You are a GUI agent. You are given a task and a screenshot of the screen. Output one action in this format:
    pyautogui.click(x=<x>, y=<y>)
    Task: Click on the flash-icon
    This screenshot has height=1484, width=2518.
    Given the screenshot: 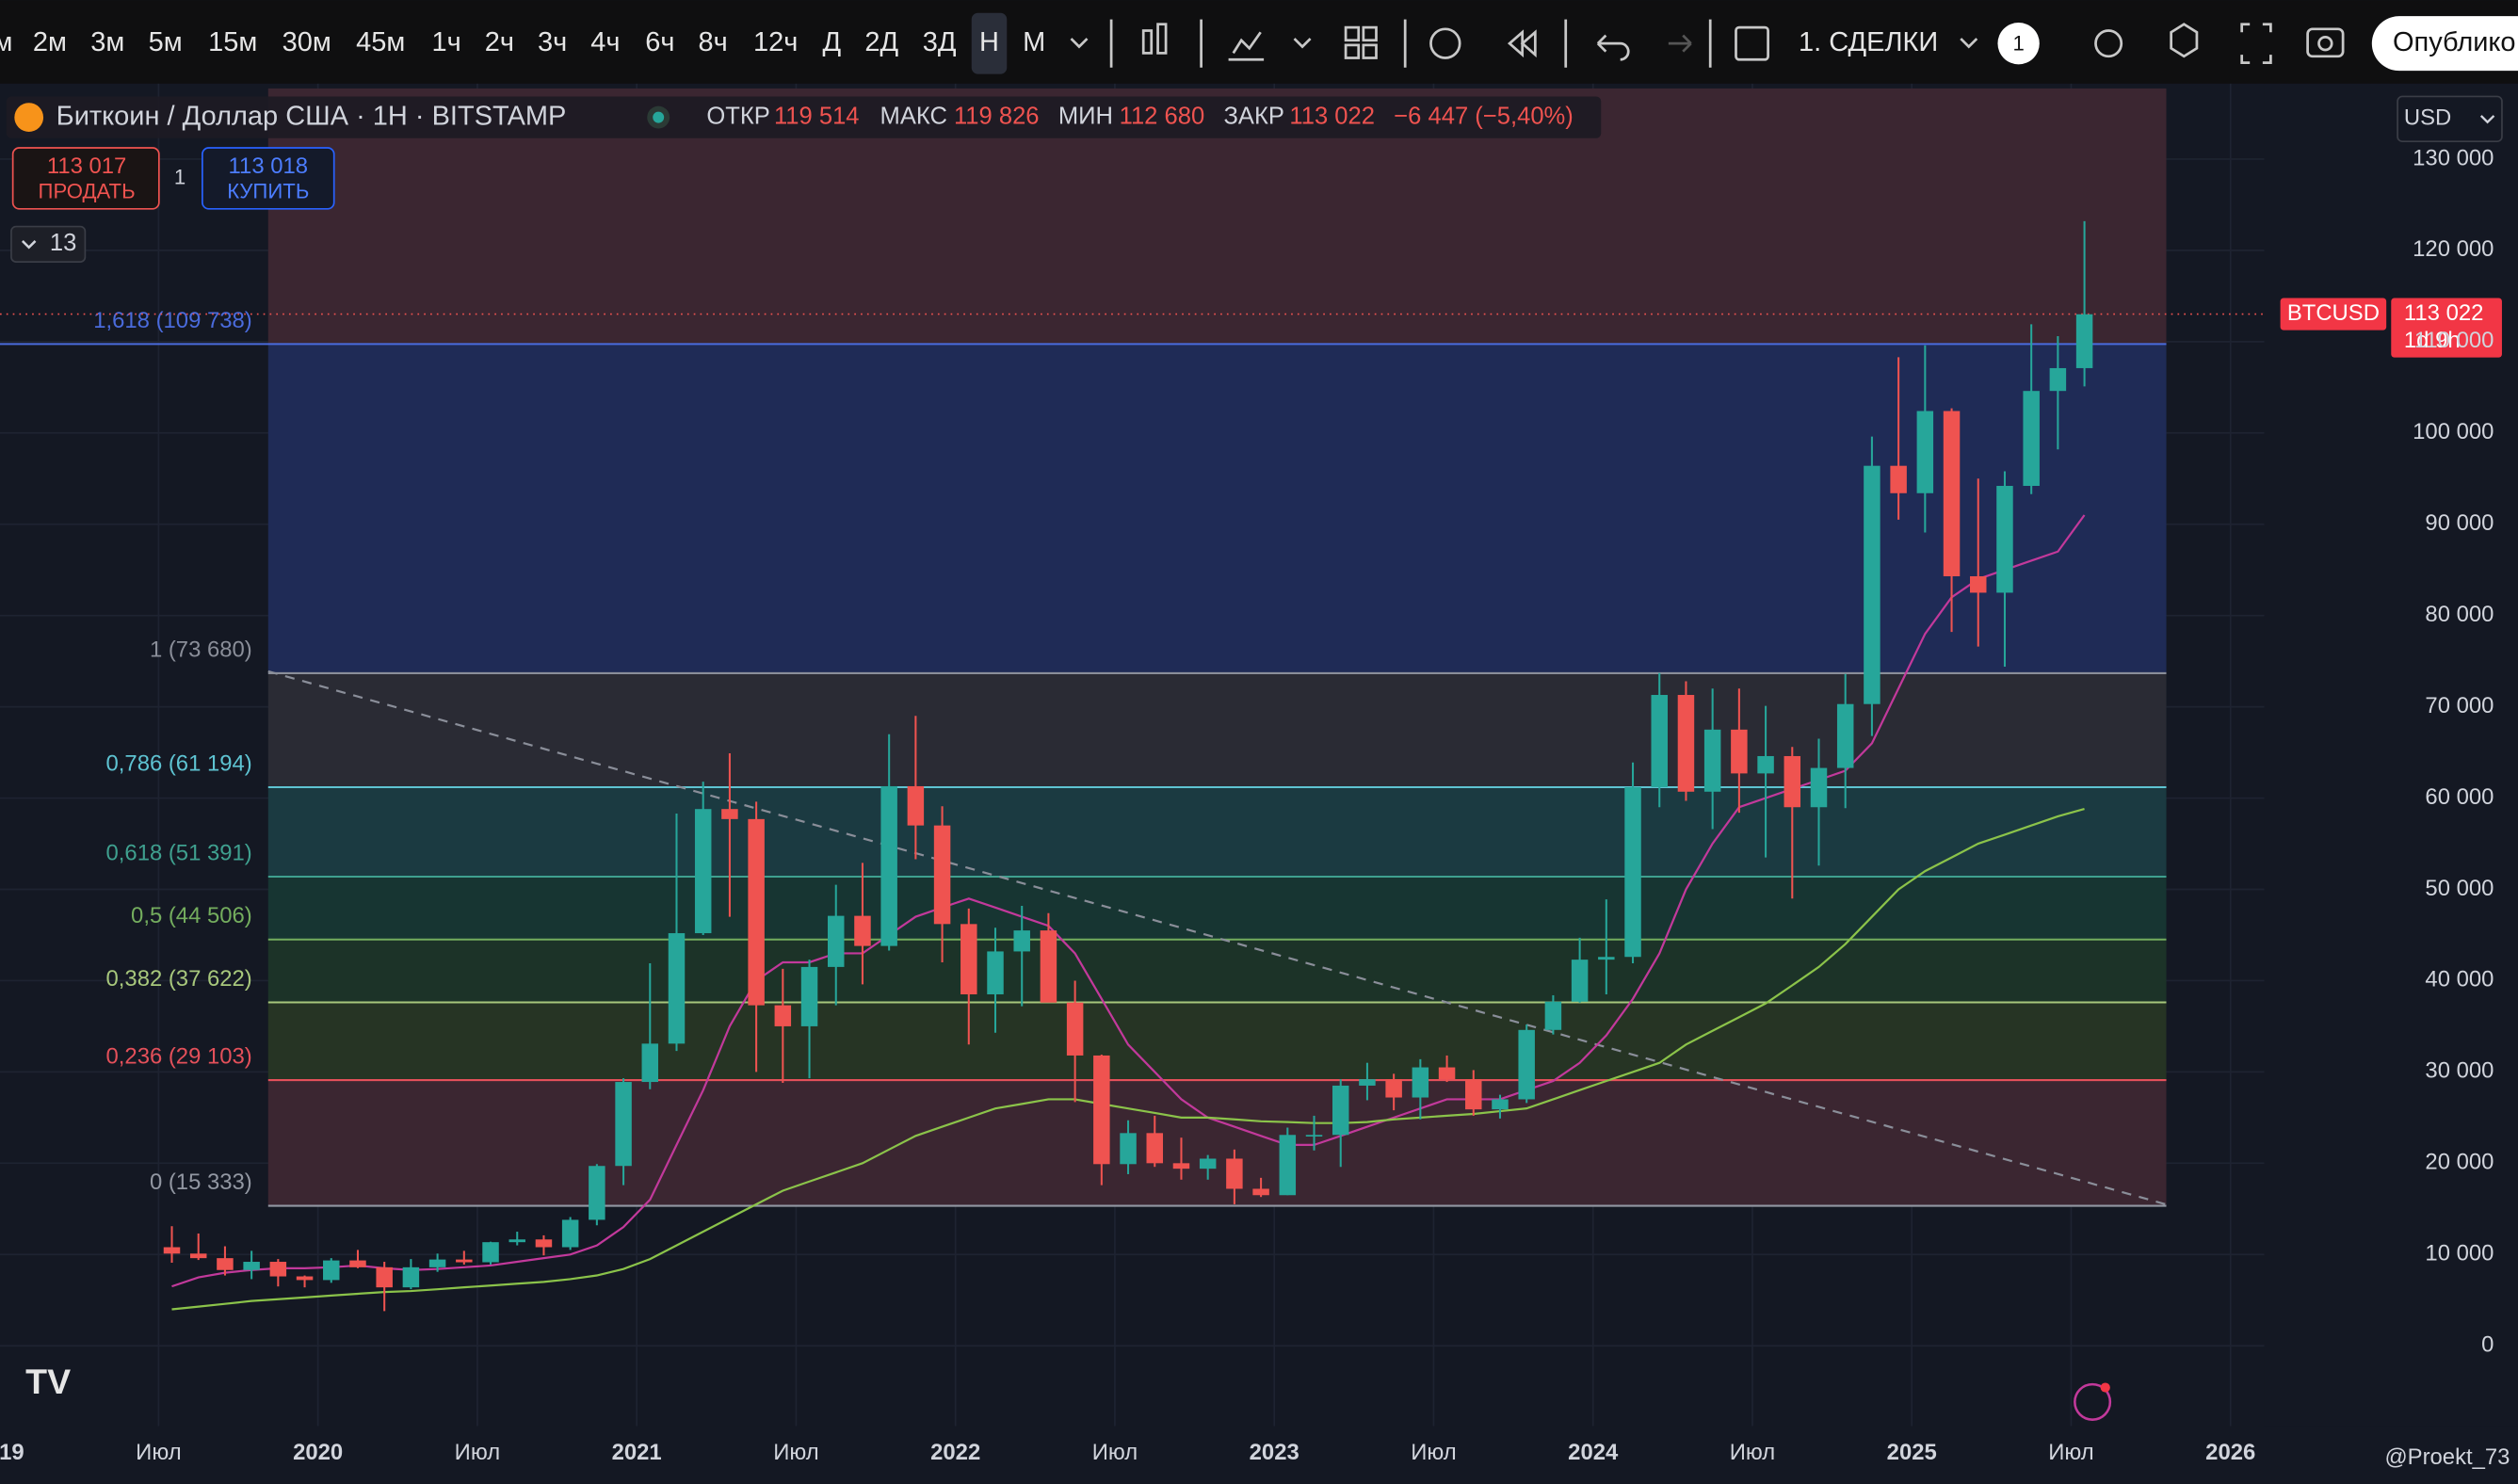 What is the action you would take?
    pyautogui.click(x=2093, y=1402)
    